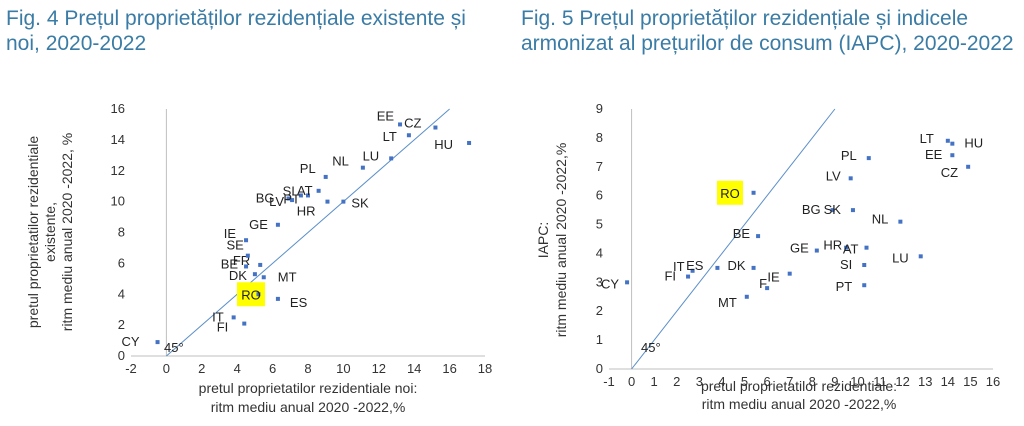  What do you see at coordinates (773, 277) in the screenshot?
I see `point-label: IE` at bounding box center [773, 277].